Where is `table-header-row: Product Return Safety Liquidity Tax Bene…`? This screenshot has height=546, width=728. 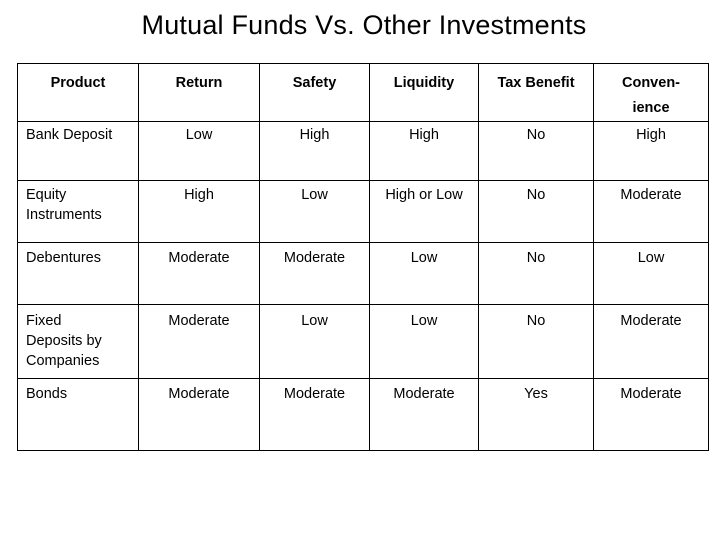 table-header-row: Product Return Safety Liquidity Tax Bene… is located at coordinates (363, 92).